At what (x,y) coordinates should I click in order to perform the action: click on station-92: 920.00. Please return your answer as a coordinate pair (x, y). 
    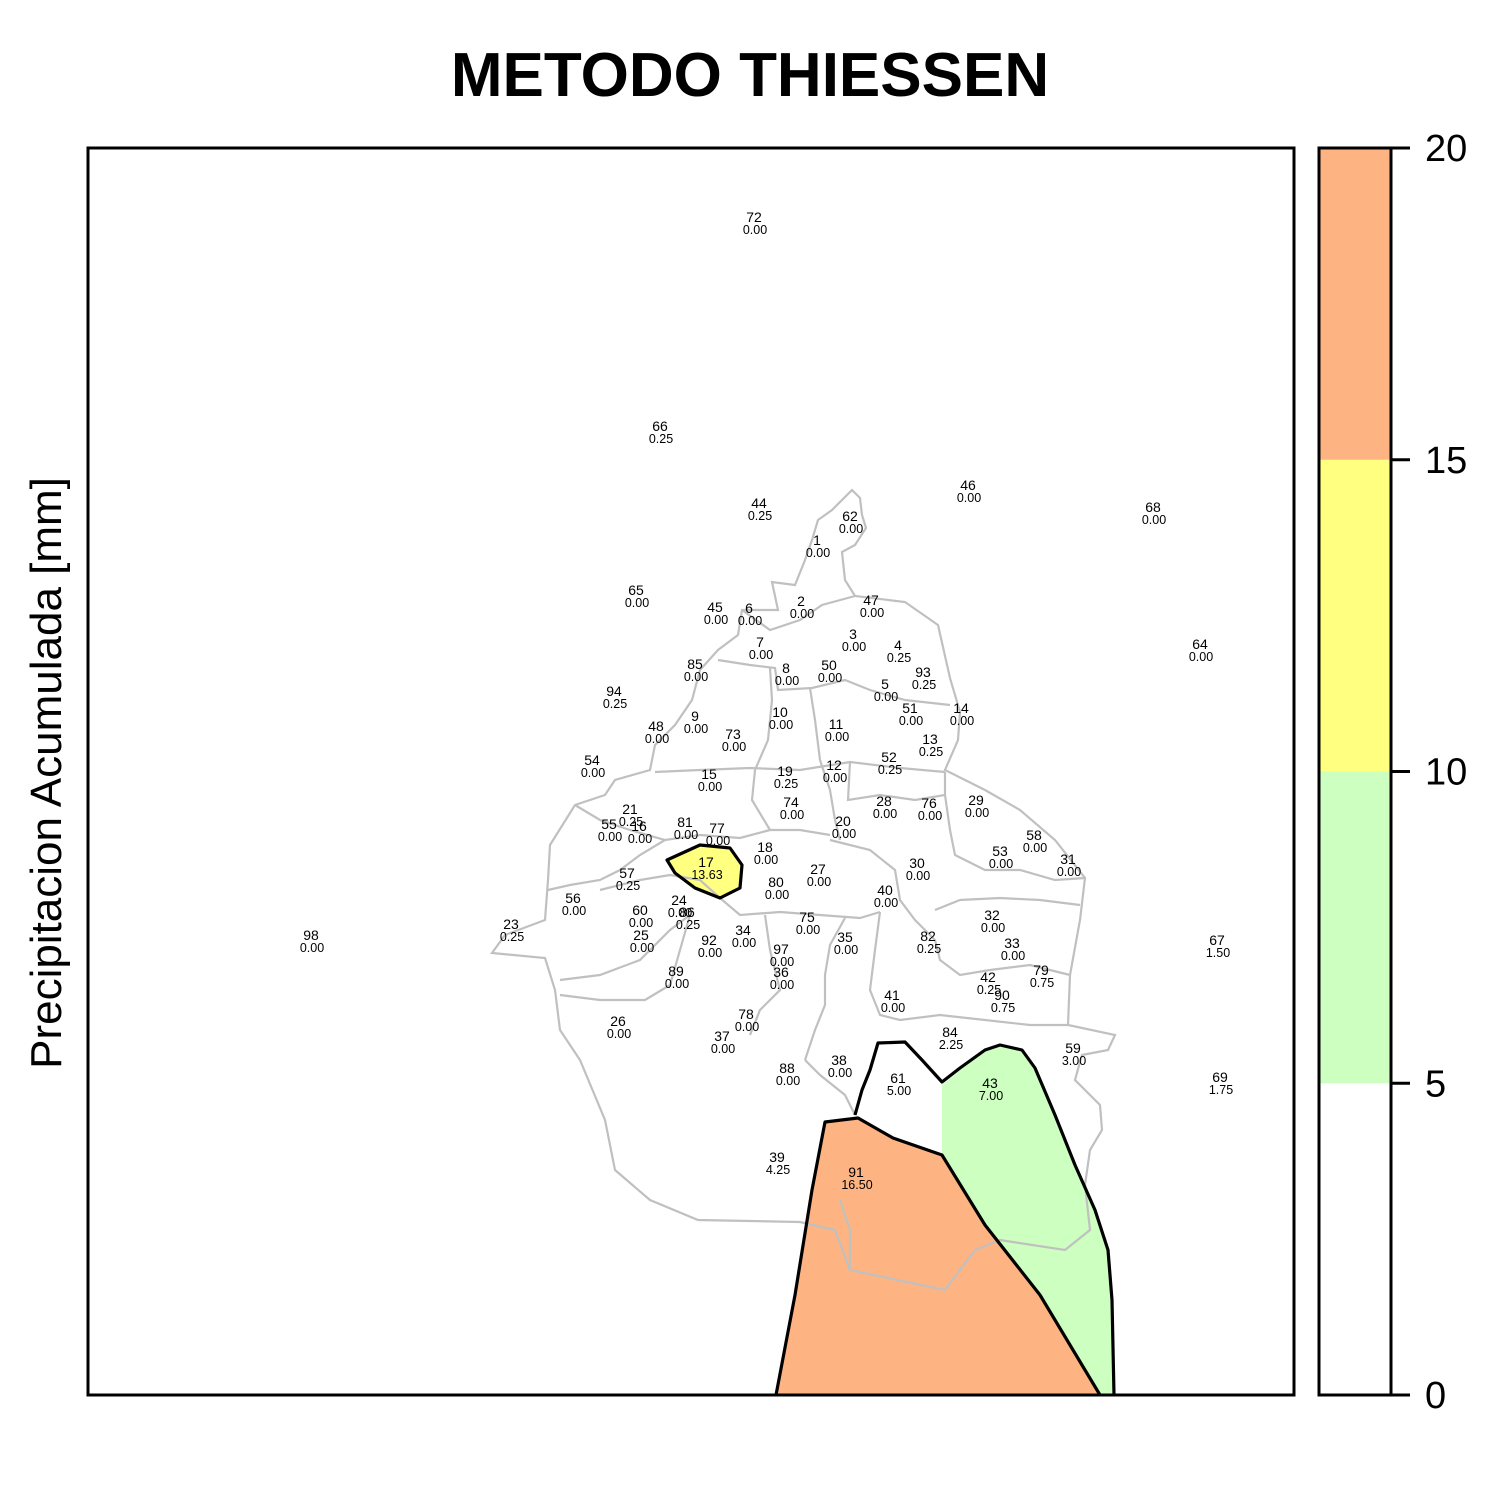
    Looking at the image, I should click on (710, 946).